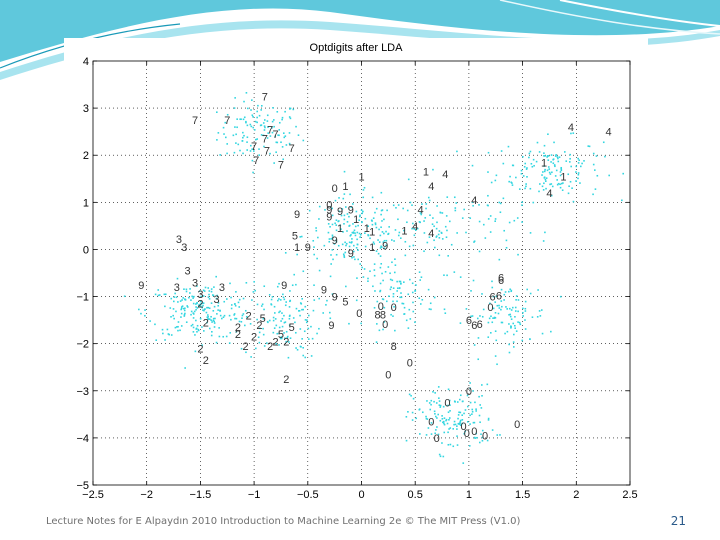 This screenshot has width=720, height=540. Describe the element at coordinates (284, 286) in the screenshot. I see `digit-label: 9` at that location.